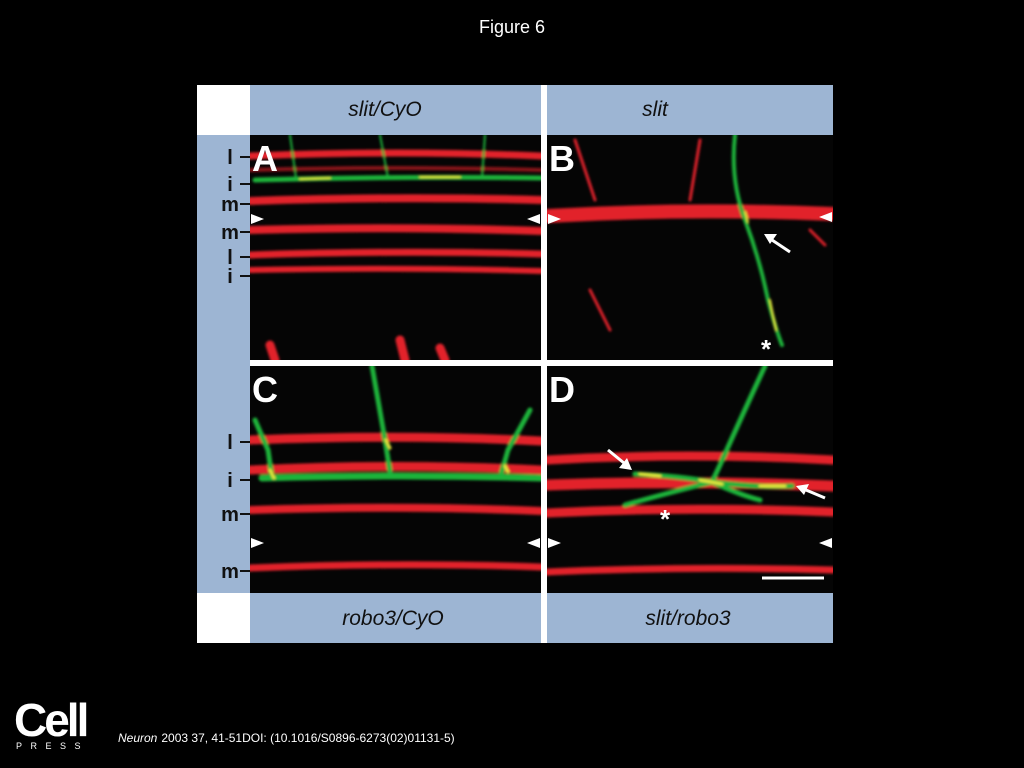 The width and height of the screenshot is (1024, 768). Describe the element at coordinates (223, 364) in the screenshot. I see `label-column` at that location.